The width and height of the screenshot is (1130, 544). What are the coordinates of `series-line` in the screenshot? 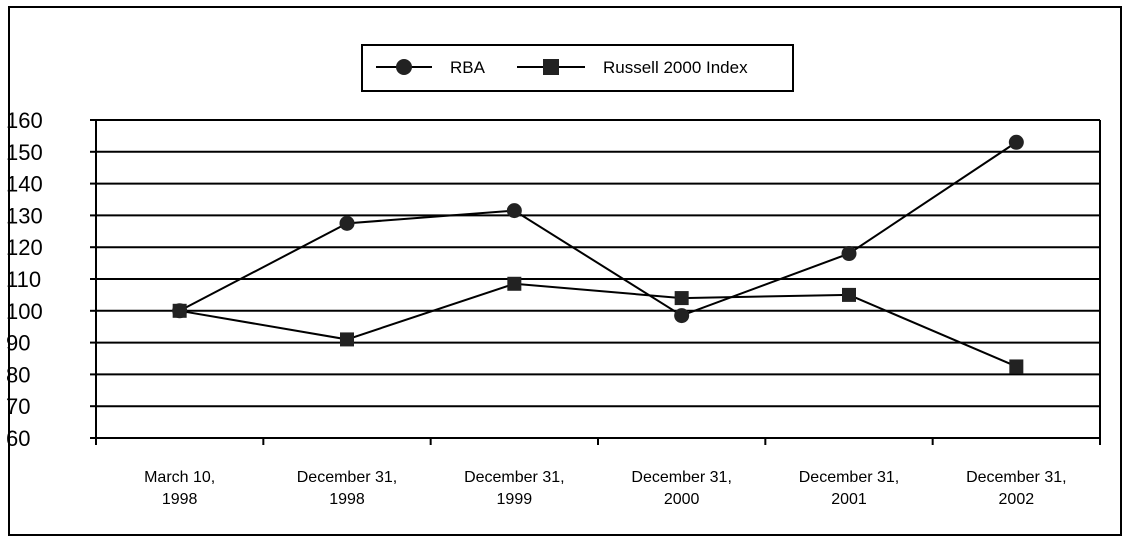 It's located at (598, 325).